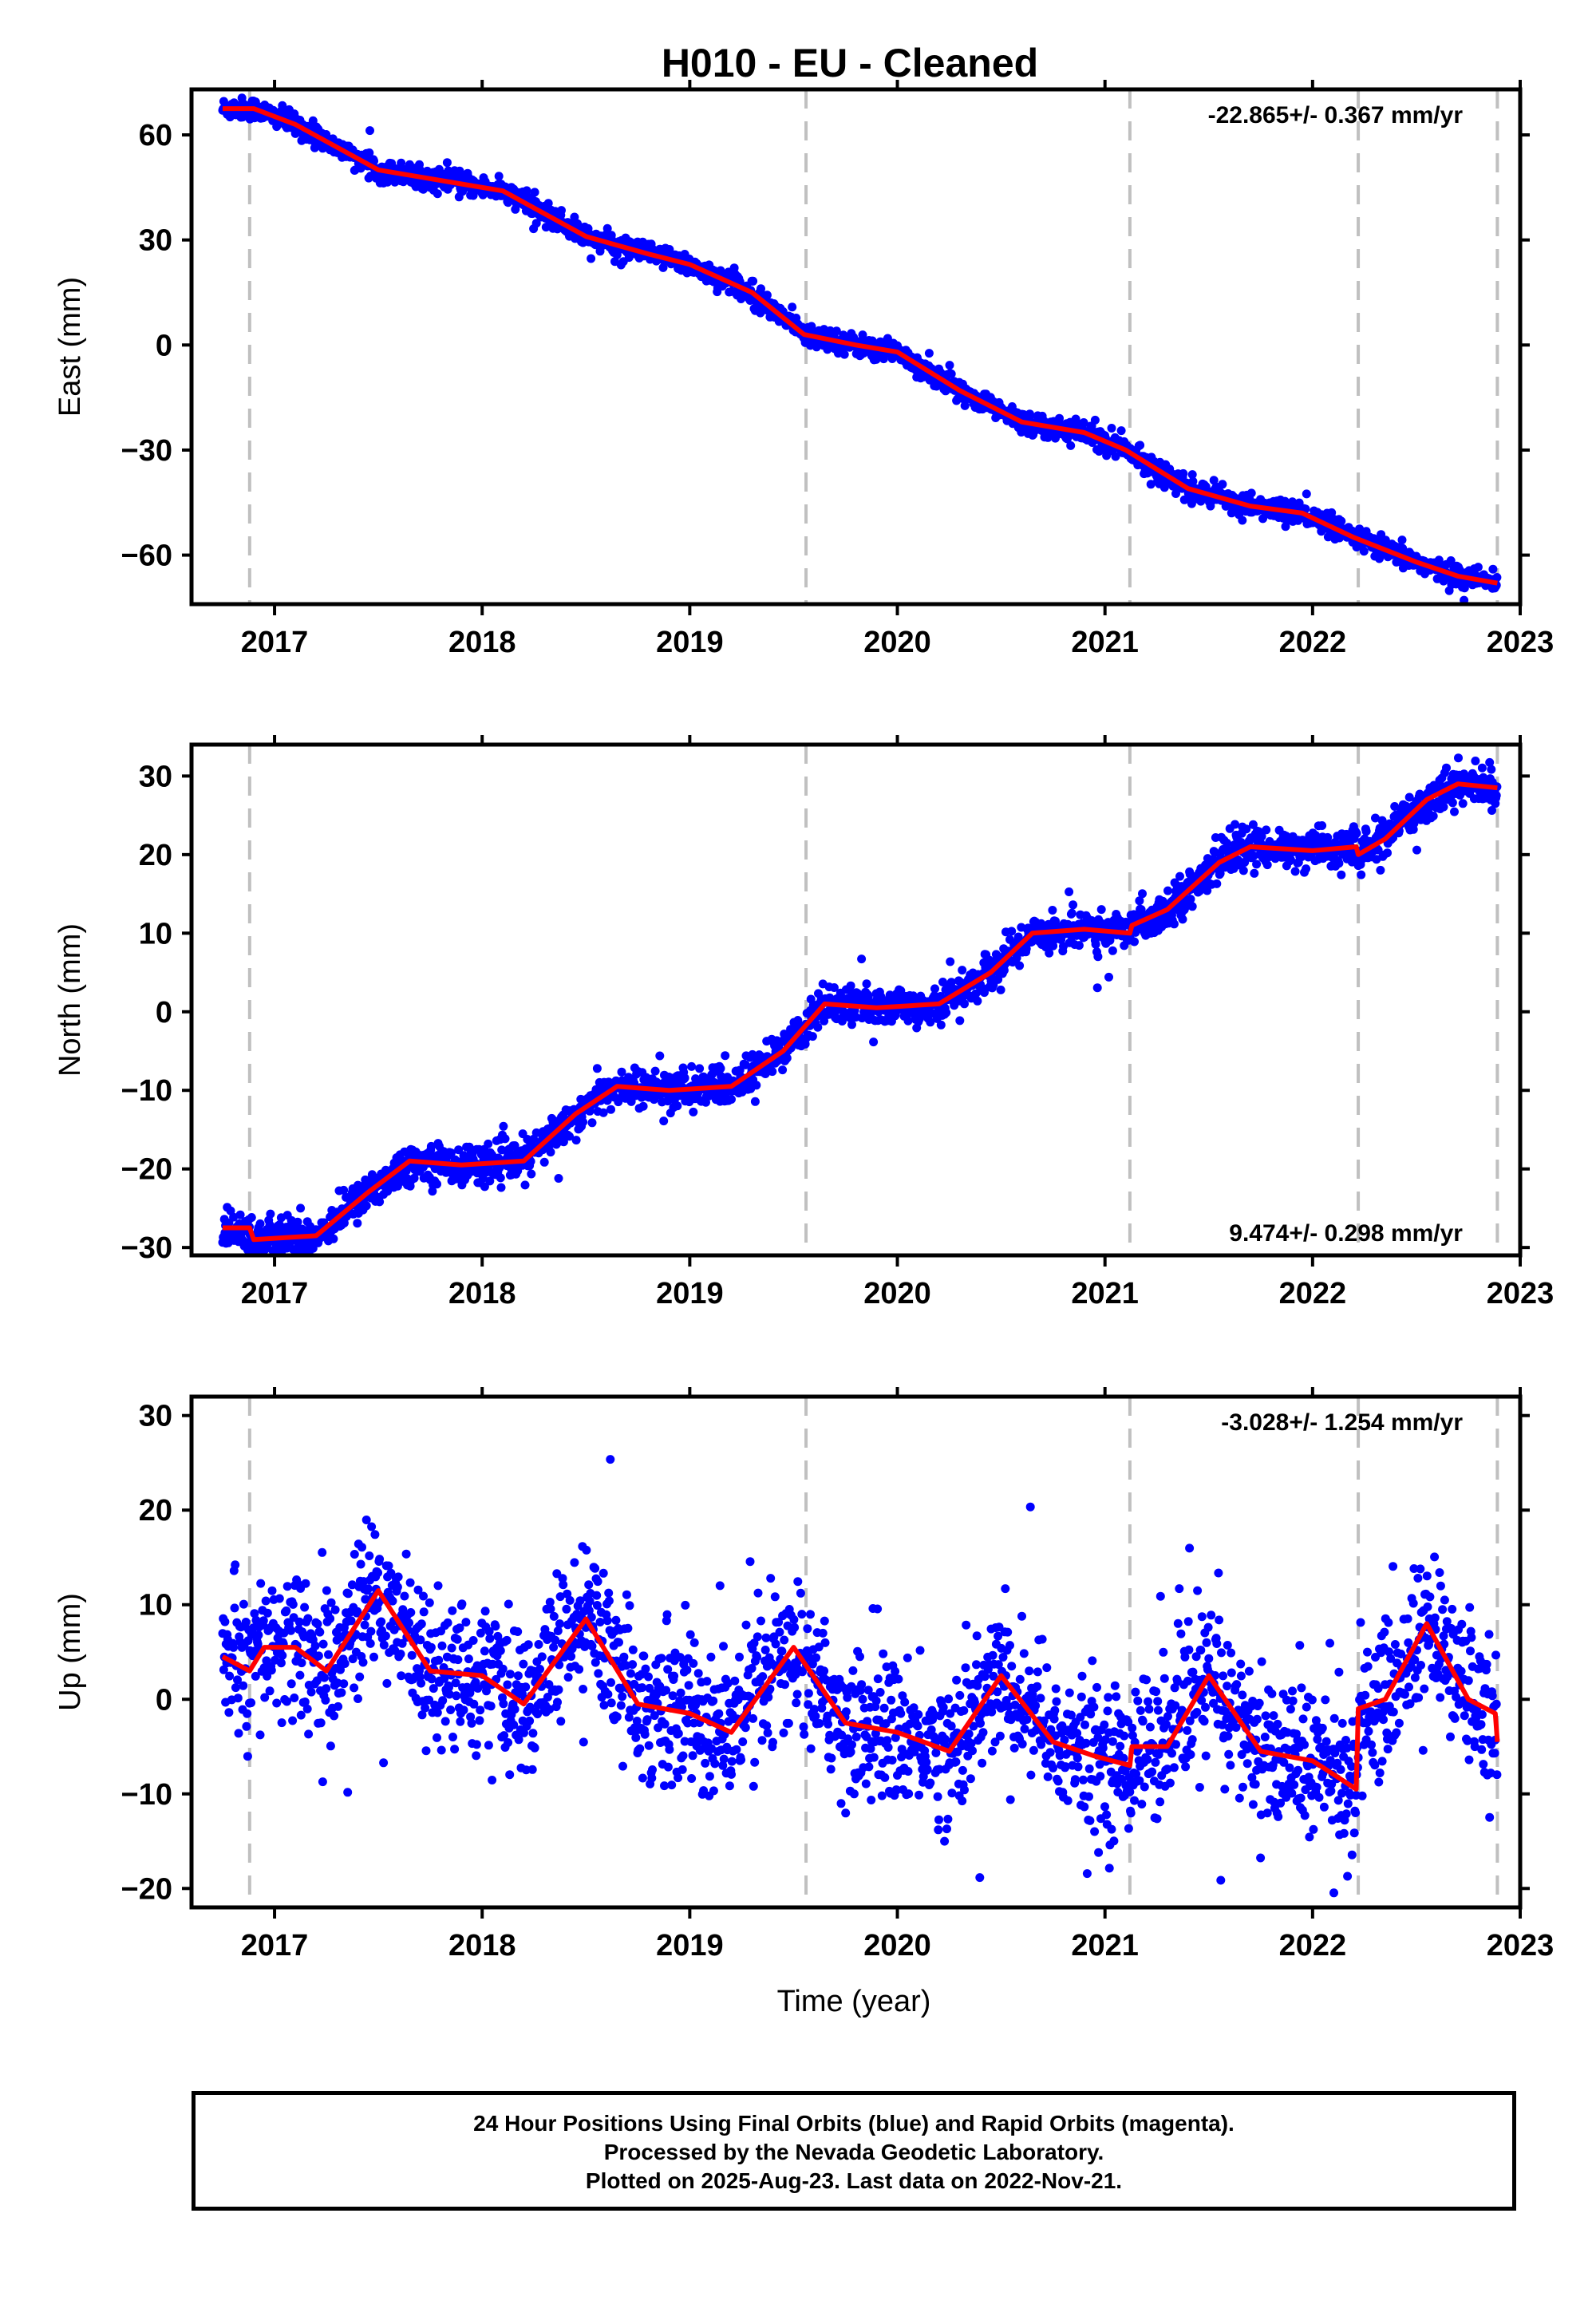  I want to click on y-tick-label: 0, so click(164, 1013).